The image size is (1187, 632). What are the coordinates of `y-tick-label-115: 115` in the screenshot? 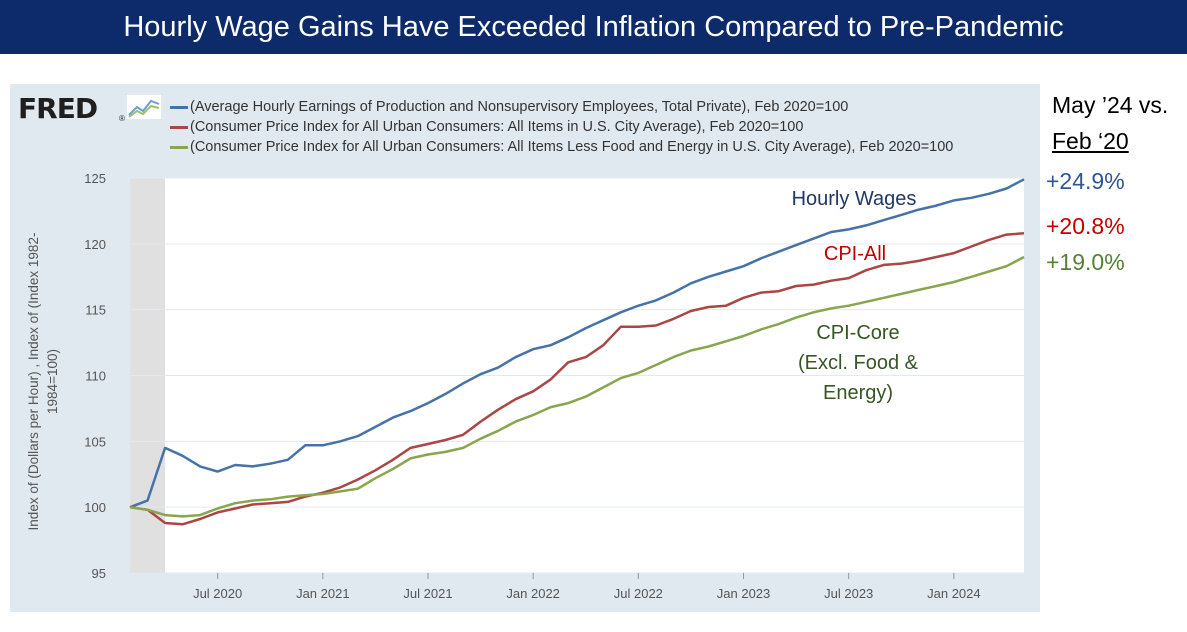 It's located at (95, 310).